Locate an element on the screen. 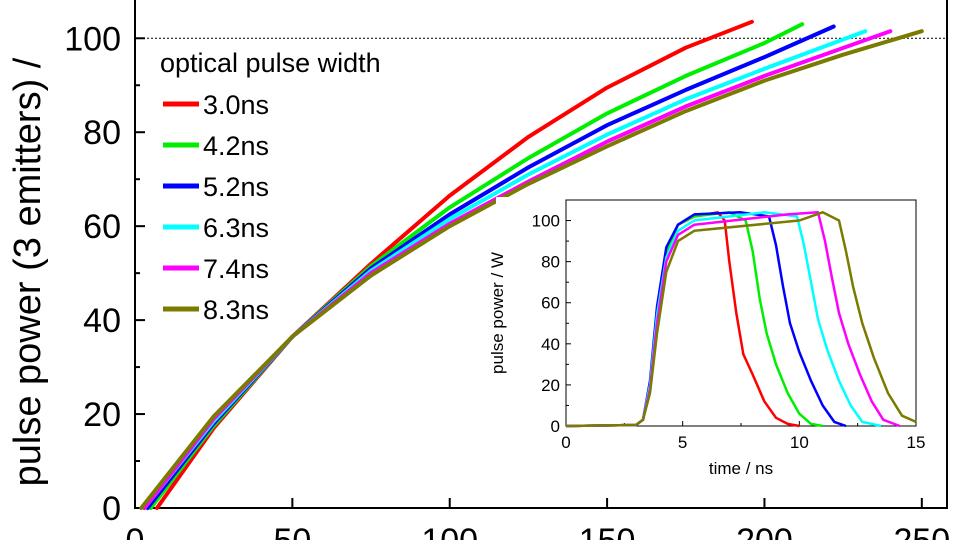 The width and height of the screenshot is (960, 540). inset-x-tick-label: 0 is located at coordinates (565, 442).